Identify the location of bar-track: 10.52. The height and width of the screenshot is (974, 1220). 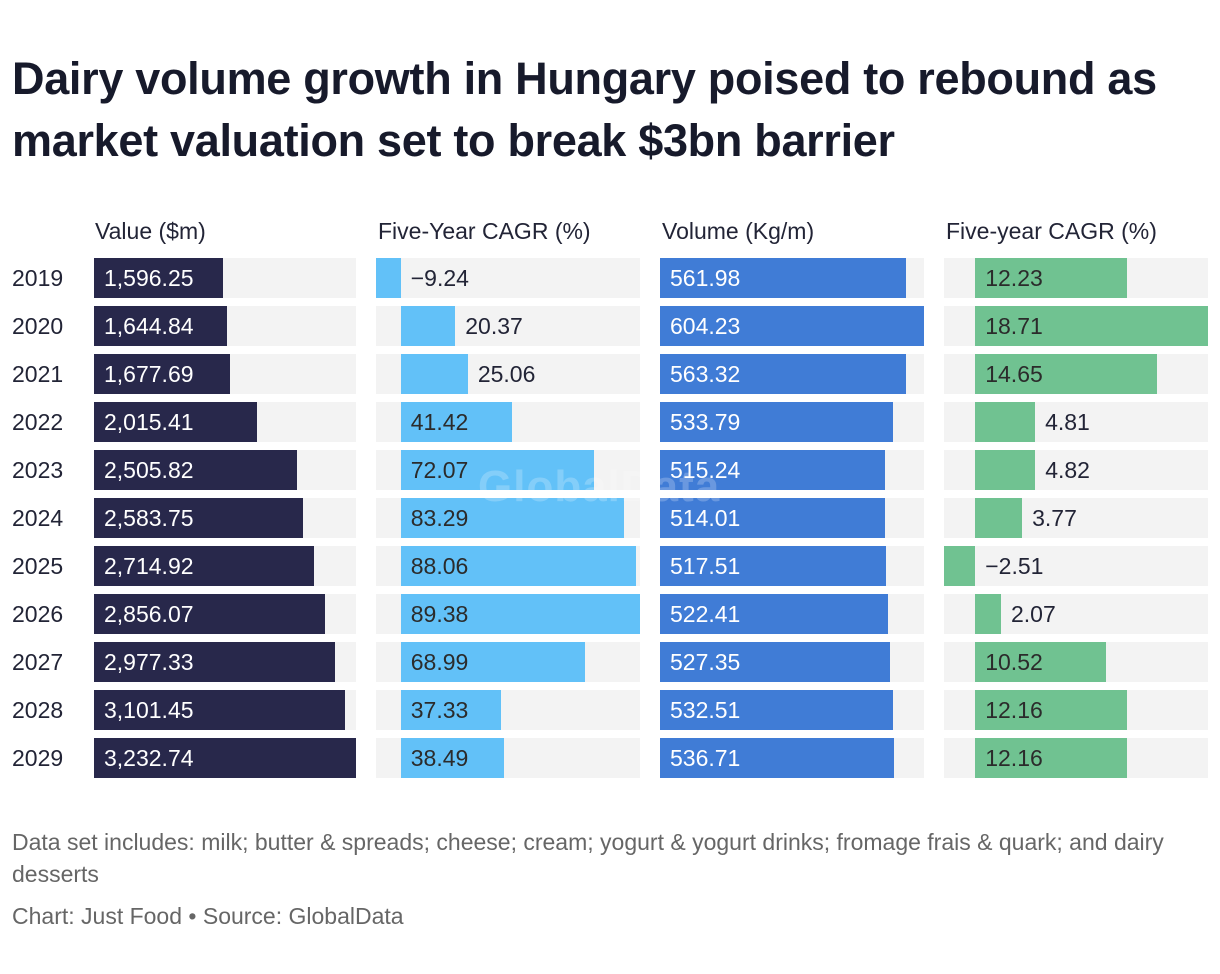
(1076, 662).